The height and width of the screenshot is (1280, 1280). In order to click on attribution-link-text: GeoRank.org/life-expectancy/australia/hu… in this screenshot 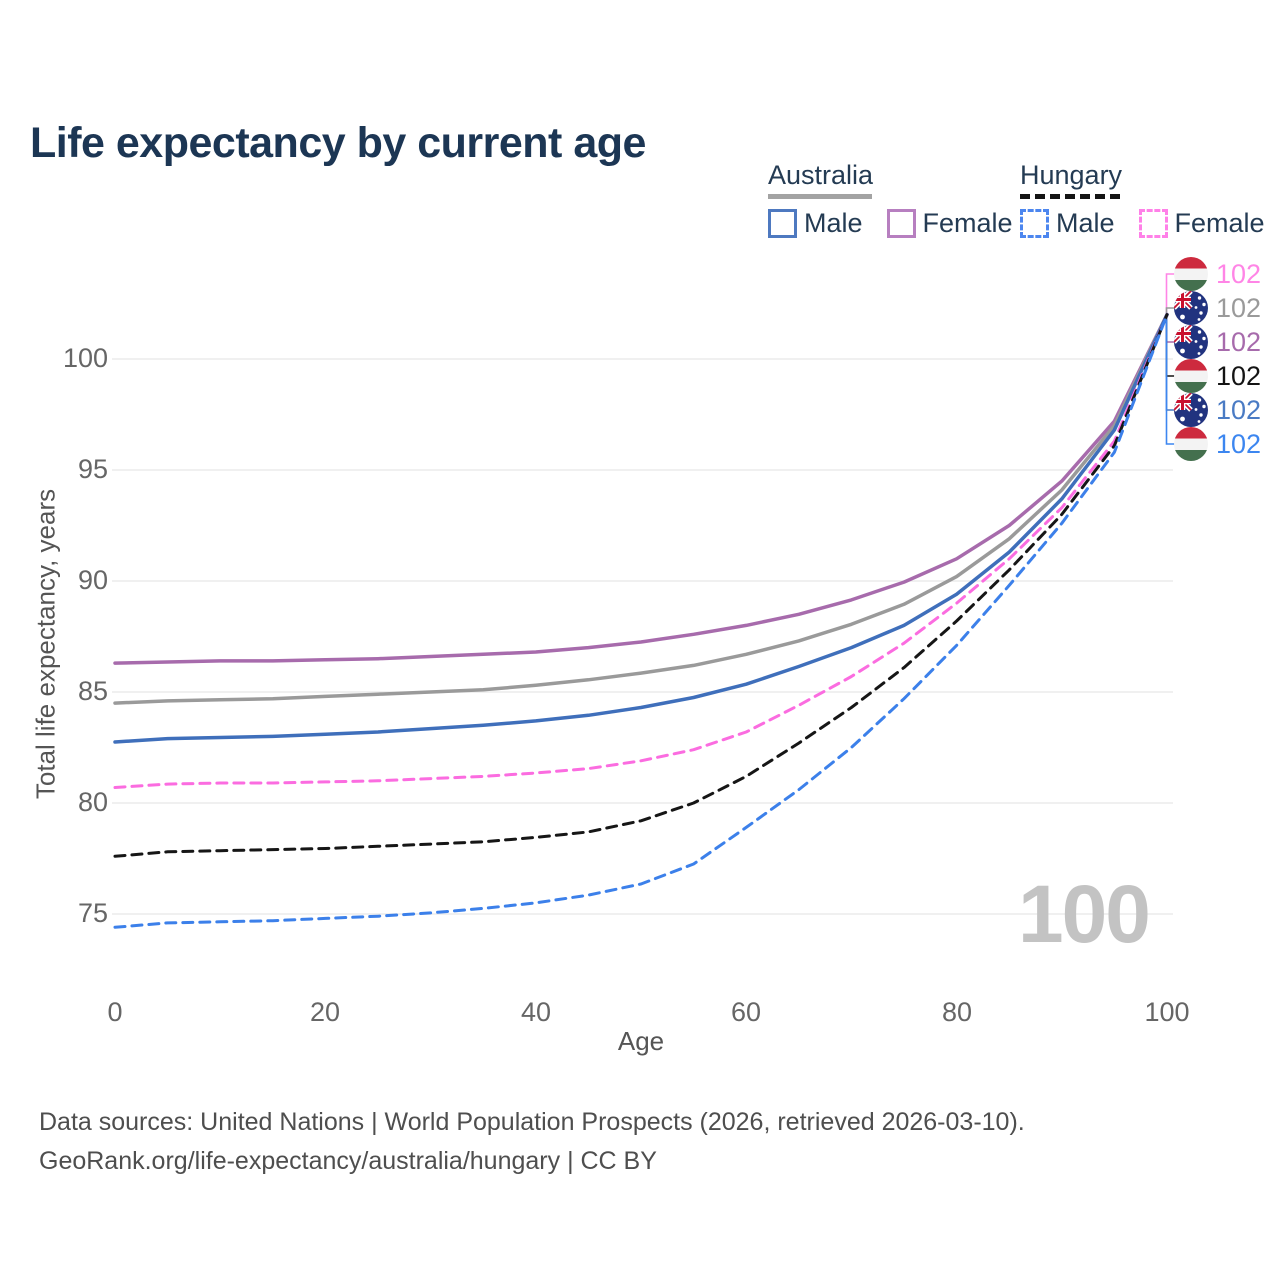, I will do `click(348, 1161)`.